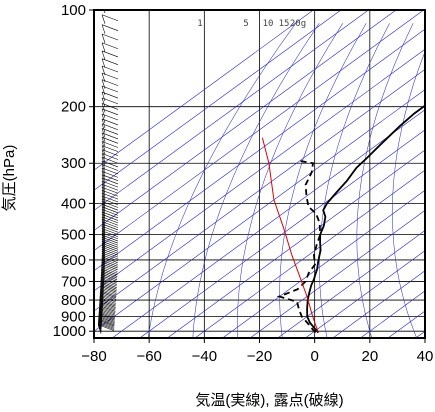 Image resolution: width=435 pixels, height=412 pixels. What do you see at coordinates (73, 260) in the screenshot?
I see `y-tick-label: 600` at bounding box center [73, 260].